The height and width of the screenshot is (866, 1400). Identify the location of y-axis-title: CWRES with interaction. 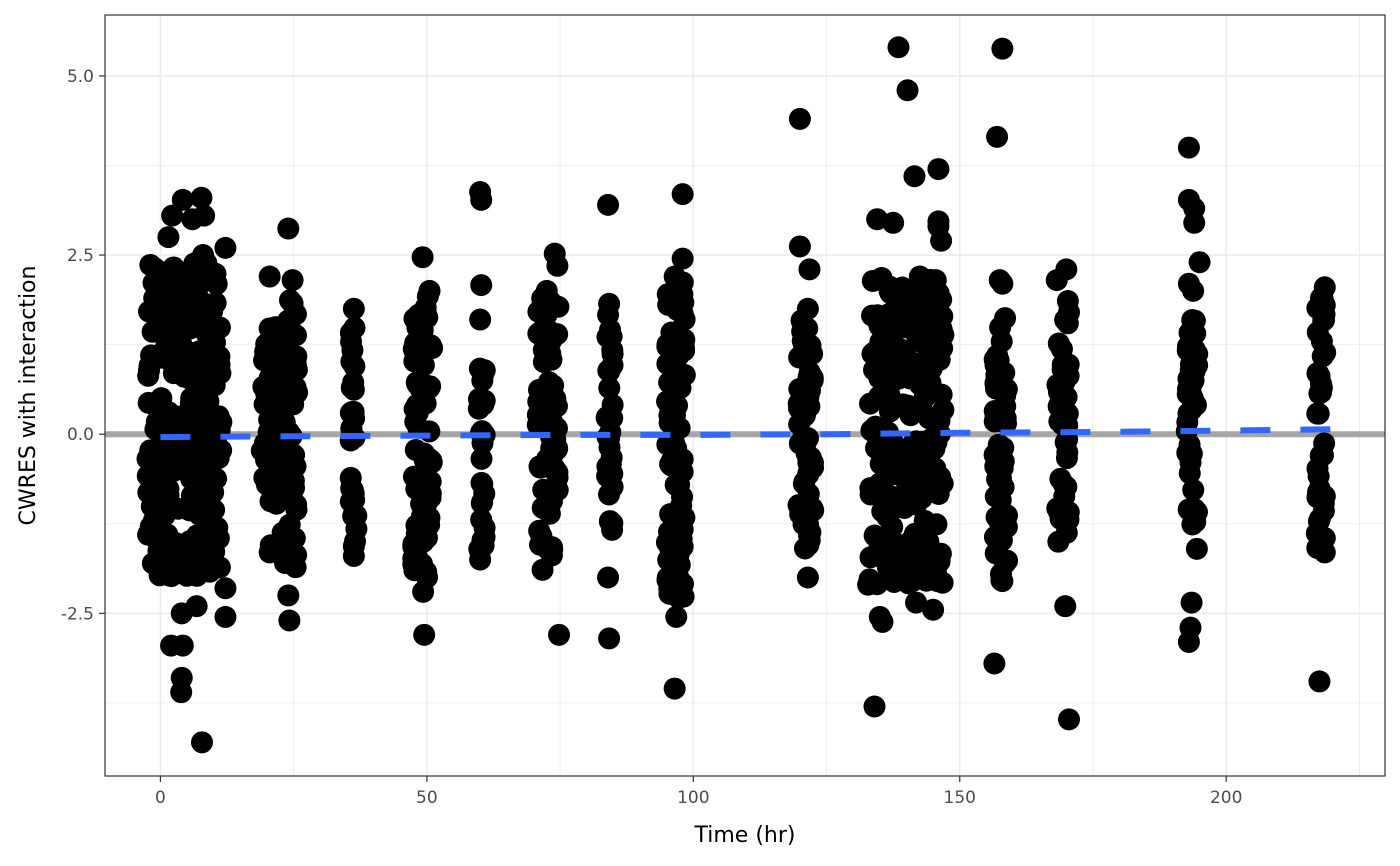
(28, 396).